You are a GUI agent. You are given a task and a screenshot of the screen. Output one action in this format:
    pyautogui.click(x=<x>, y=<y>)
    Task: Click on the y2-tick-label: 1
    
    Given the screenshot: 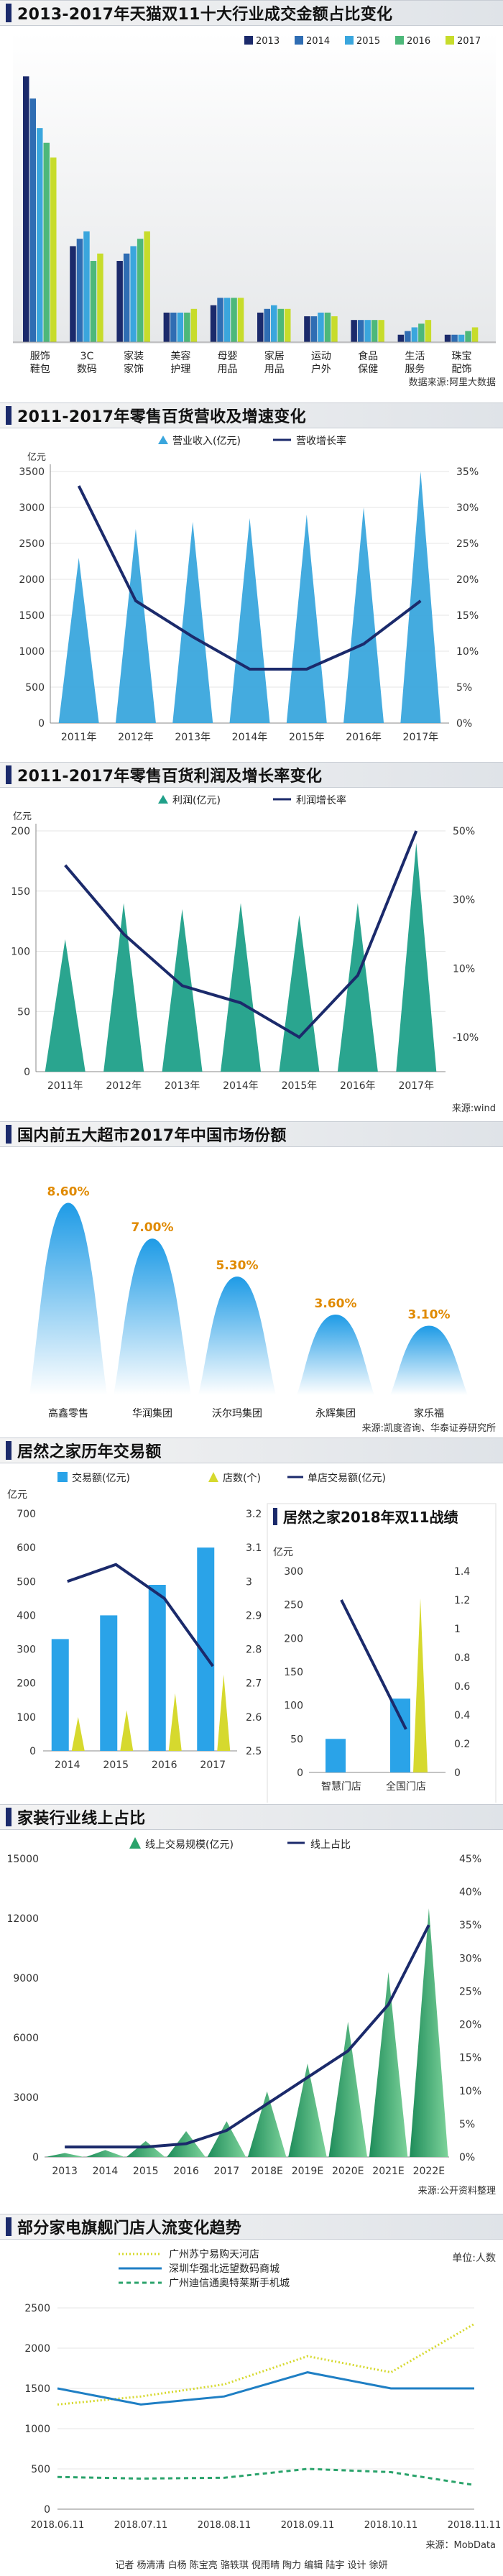 What is the action you would take?
    pyautogui.click(x=457, y=1629)
    